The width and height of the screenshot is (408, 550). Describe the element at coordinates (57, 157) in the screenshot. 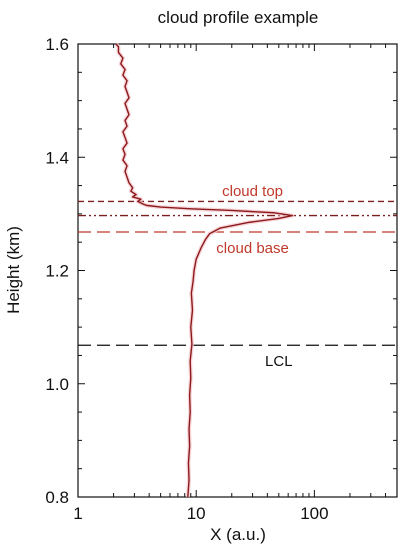

I see `y-tick-label-3: 1.4` at that location.